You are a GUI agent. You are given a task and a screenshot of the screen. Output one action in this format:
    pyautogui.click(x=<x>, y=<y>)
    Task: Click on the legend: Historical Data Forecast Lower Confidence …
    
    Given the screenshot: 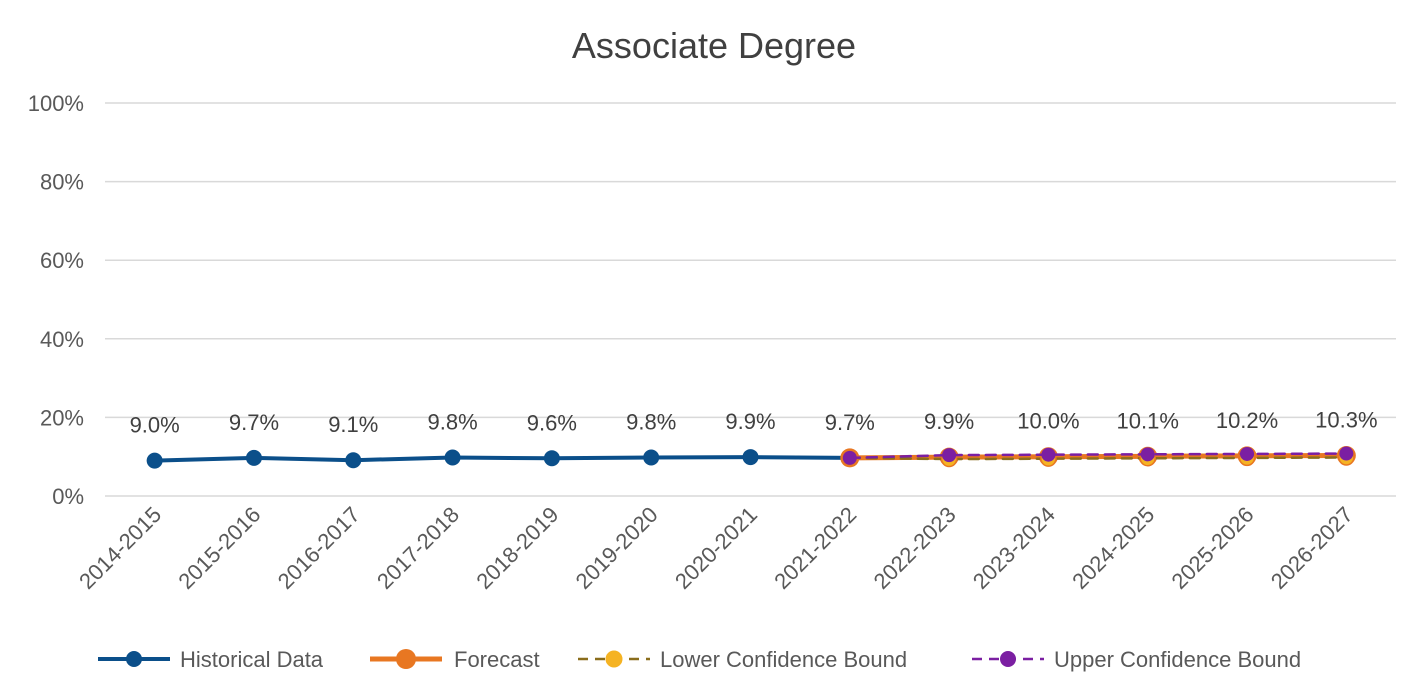 What is the action you would take?
    pyautogui.click(x=699, y=659)
    